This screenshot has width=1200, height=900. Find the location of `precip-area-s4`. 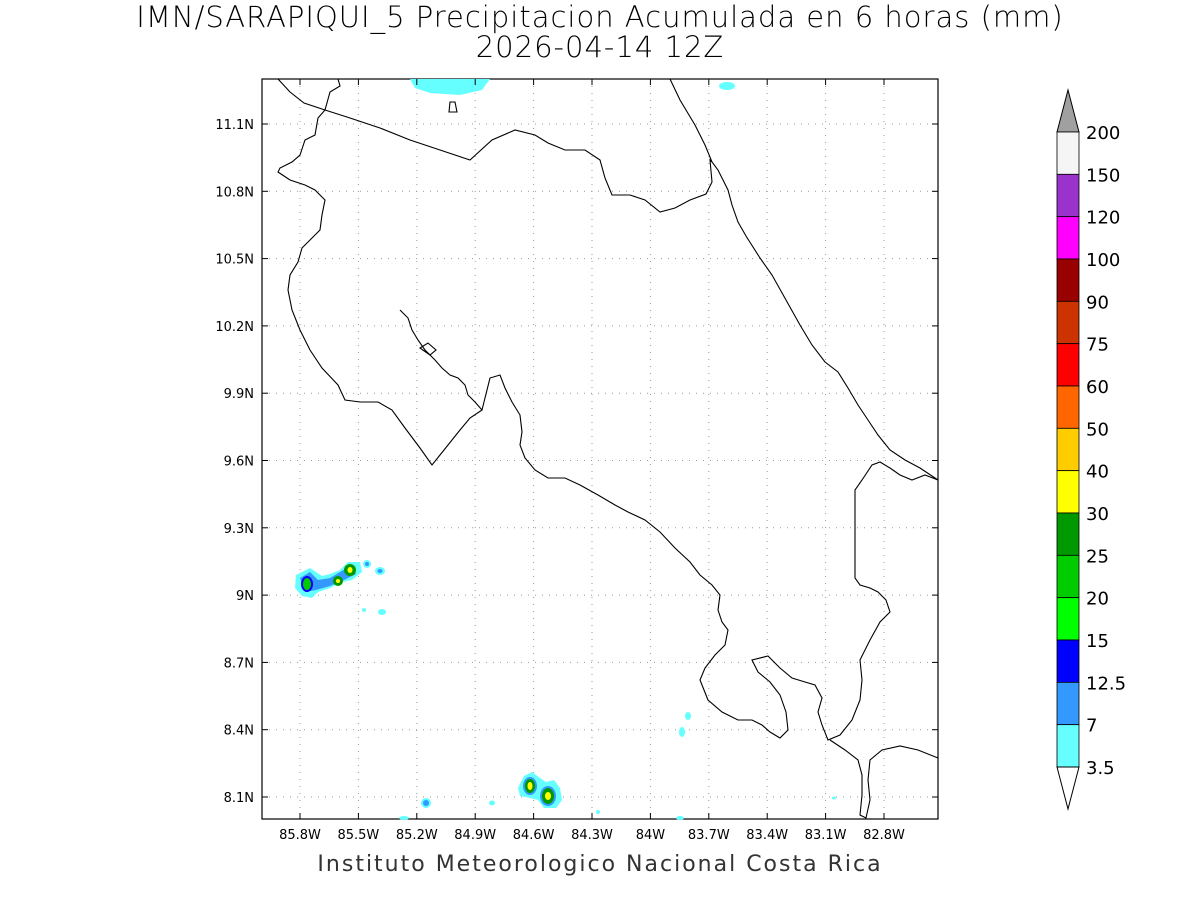

precip-area-s4 is located at coordinates (492, 803).